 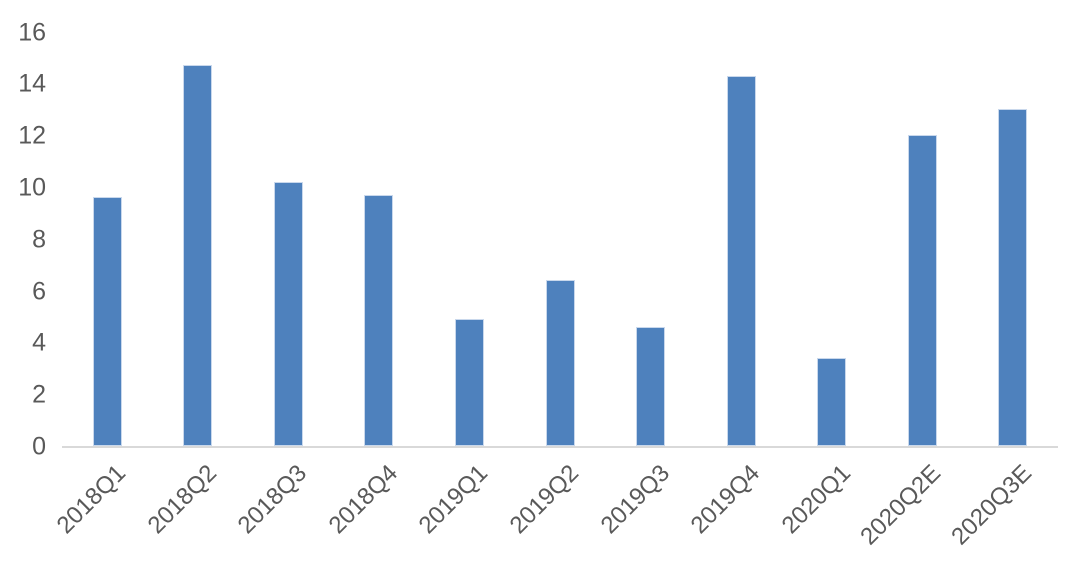 I want to click on x-tick-label: 2018Q4, so click(x=363, y=499).